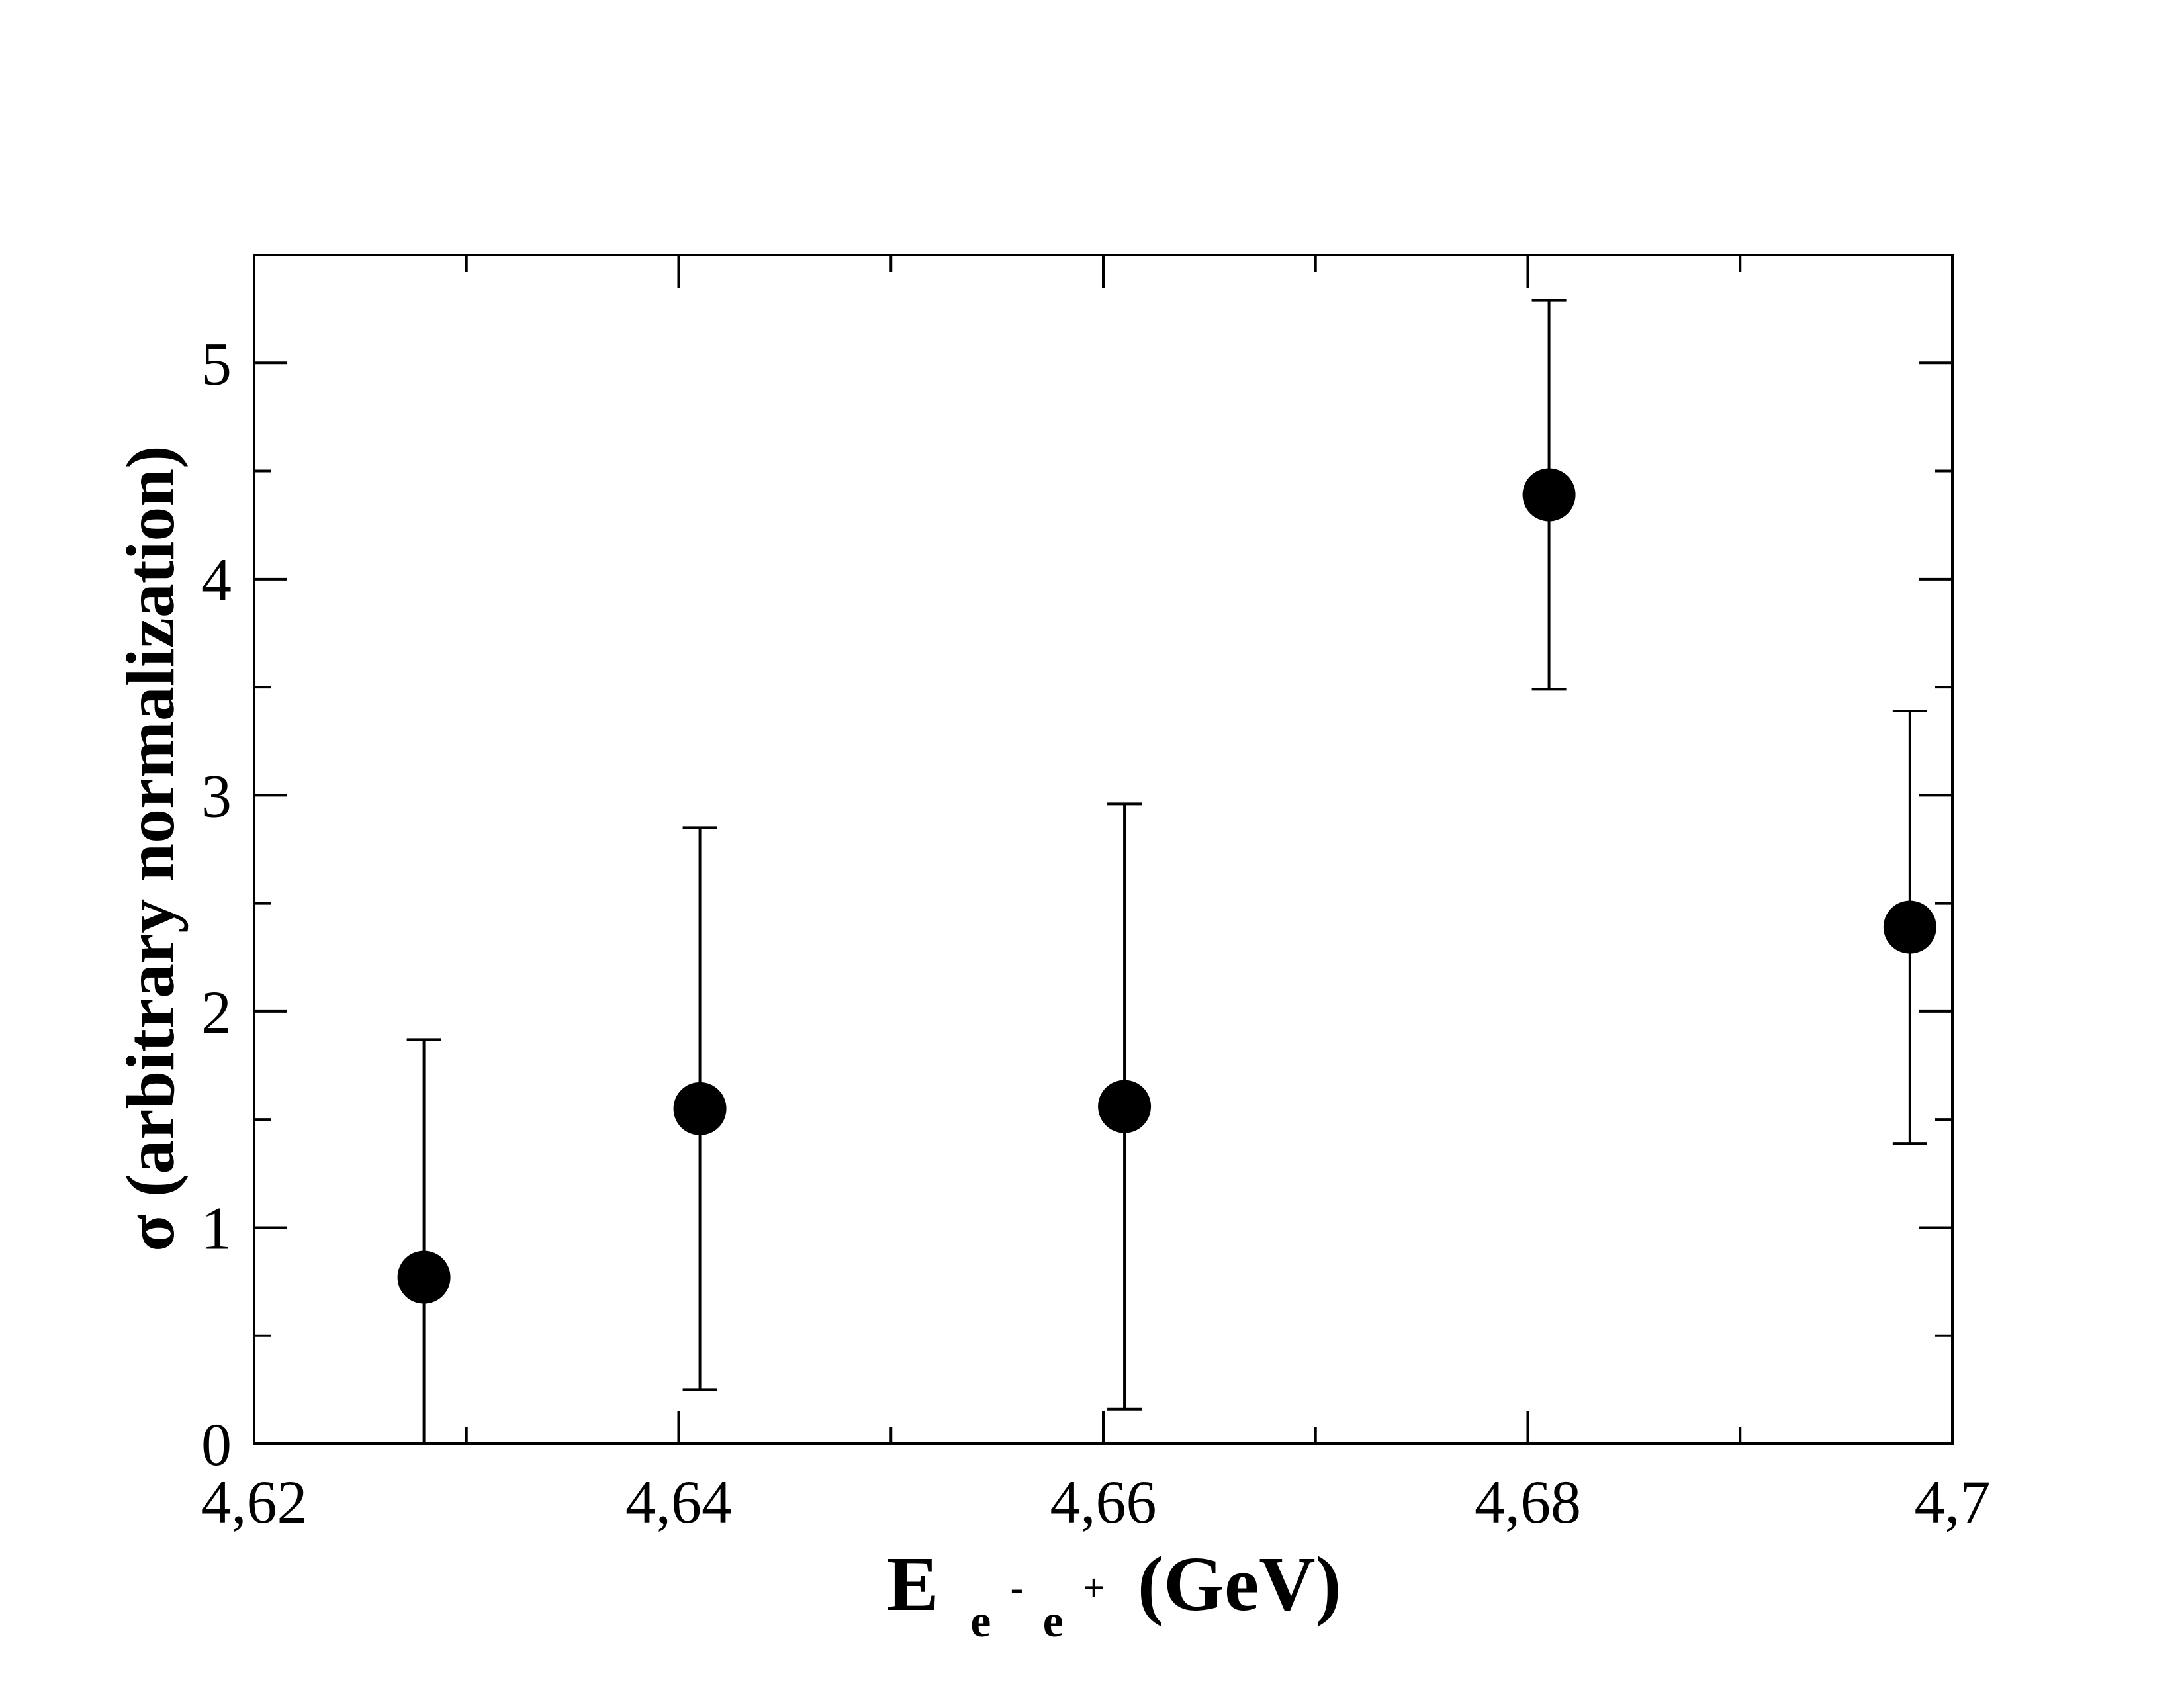 The width and height of the screenshot is (2184, 1688). What do you see at coordinates (151, 848) in the screenshot?
I see `y-axis-title: σ (arbitrary normalization)` at bounding box center [151, 848].